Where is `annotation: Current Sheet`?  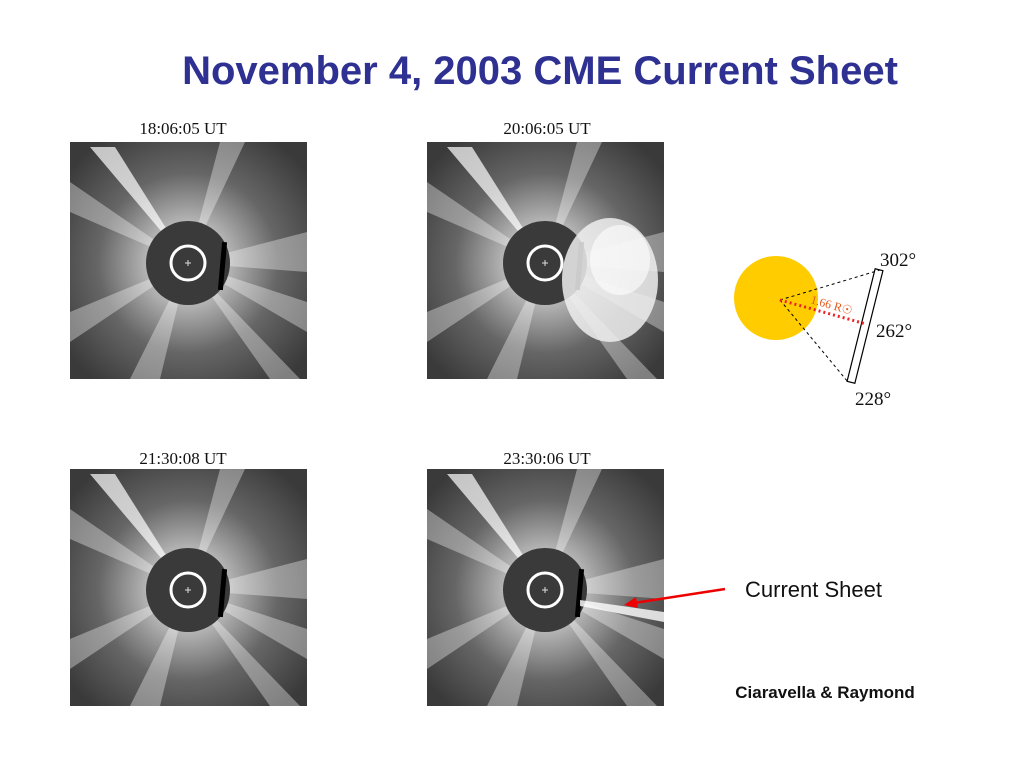
annotation: Current Sheet is located at coordinates (813, 589).